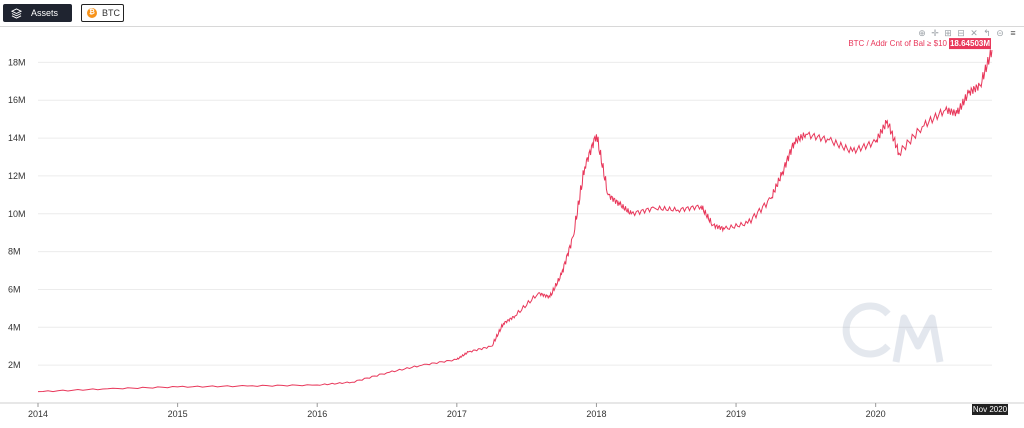  Describe the element at coordinates (876, 414) in the screenshot. I see `x-tick-label: 2020` at that location.